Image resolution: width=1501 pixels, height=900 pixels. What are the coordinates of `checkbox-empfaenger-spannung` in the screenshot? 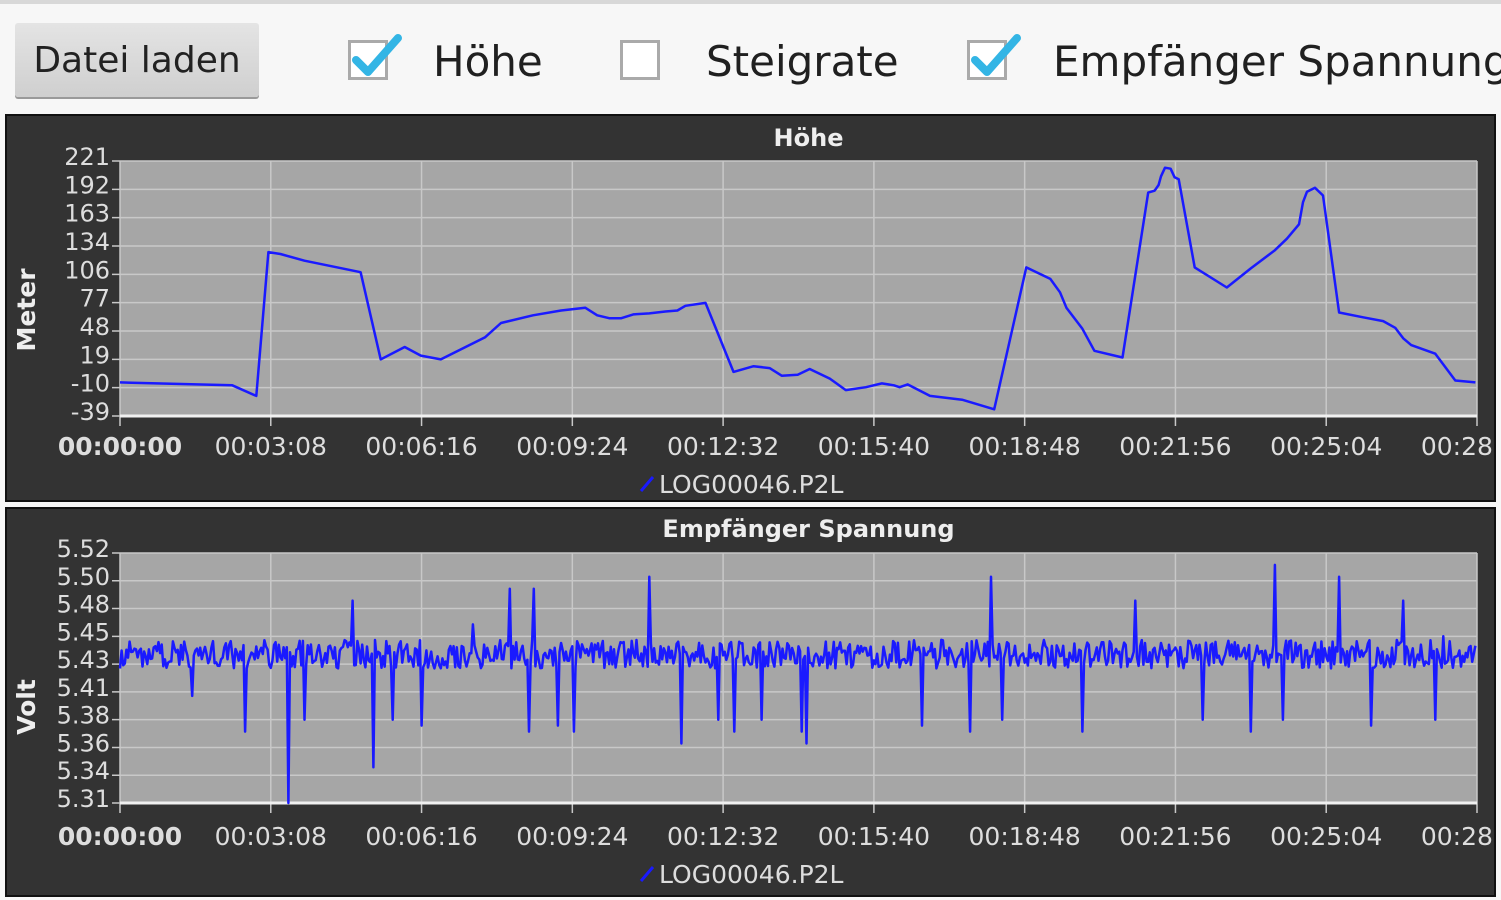 It's located at (994, 57).